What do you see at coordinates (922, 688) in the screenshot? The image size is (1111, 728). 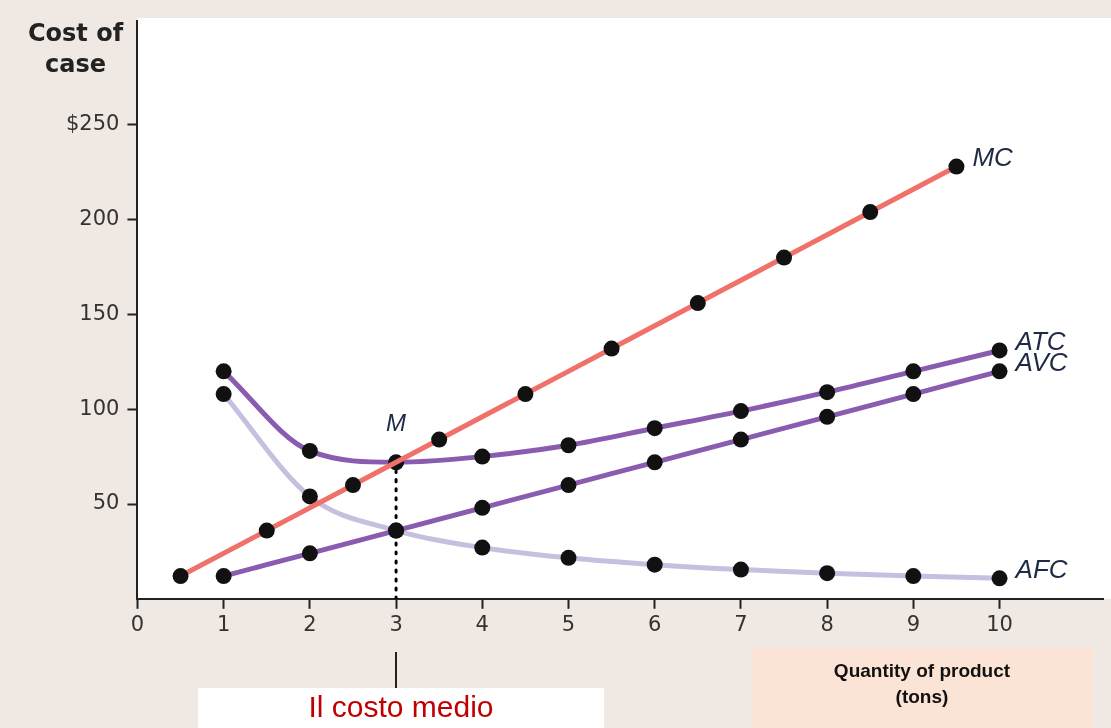 I see `x-axis-title: Quantity of product (tons)` at bounding box center [922, 688].